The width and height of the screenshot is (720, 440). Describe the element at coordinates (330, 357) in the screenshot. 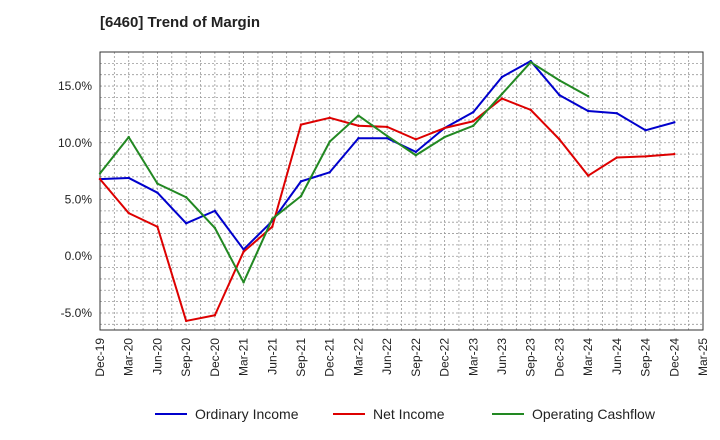

I see `x-tick-label: Dec-21` at that location.